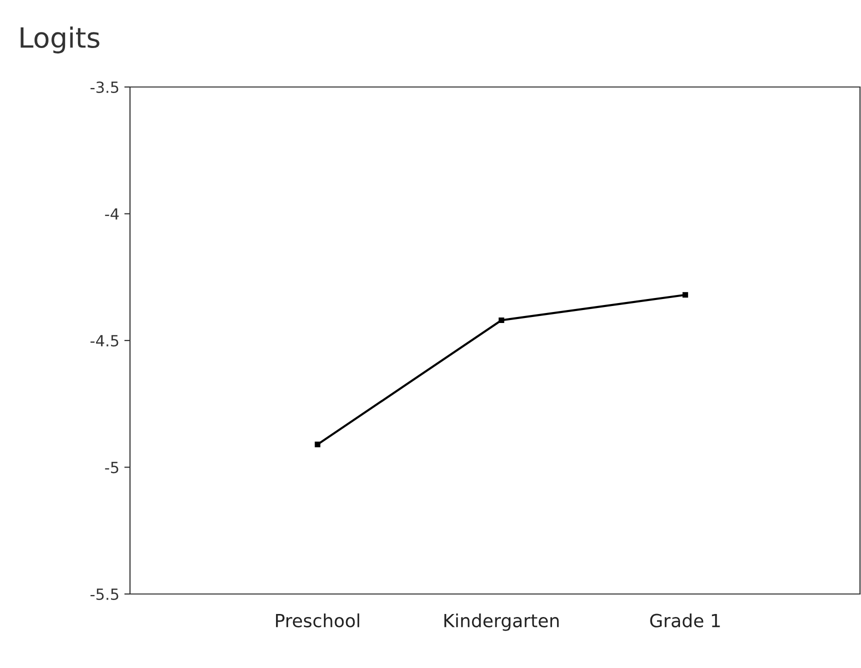 Image resolution: width=861 pixels, height=668 pixels. What do you see at coordinates (111, 468) in the screenshot?
I see `y-tick-label: -5` at bounding box center [111, 468].